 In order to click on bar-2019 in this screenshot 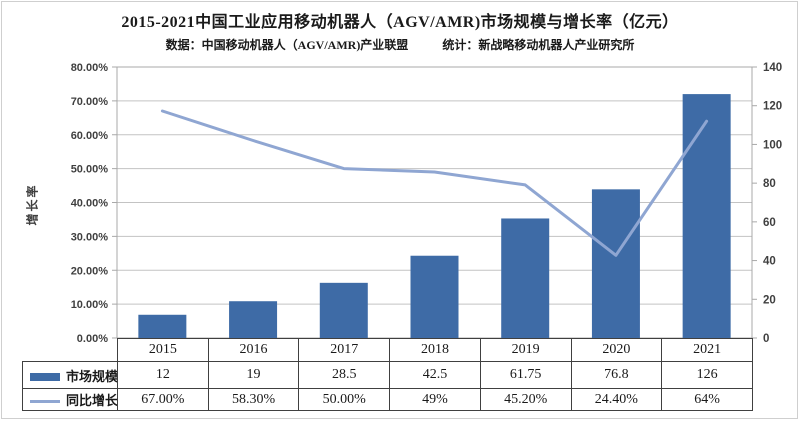, I will do `click(525, 278)`.